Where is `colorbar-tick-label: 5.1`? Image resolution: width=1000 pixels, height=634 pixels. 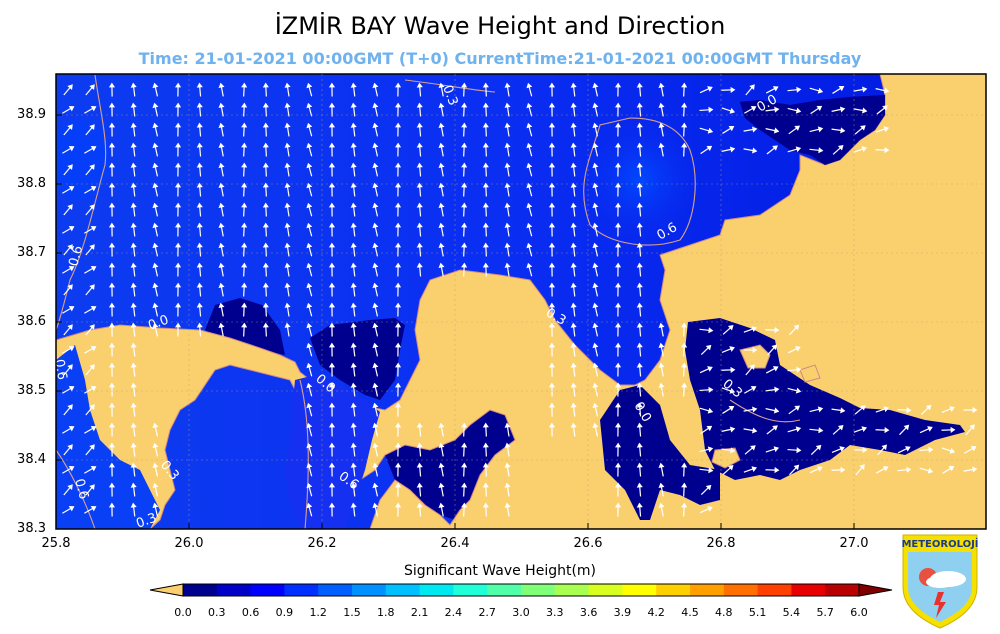 colorbar-tick-label: 5.1 is located at coordinates (757, 612).